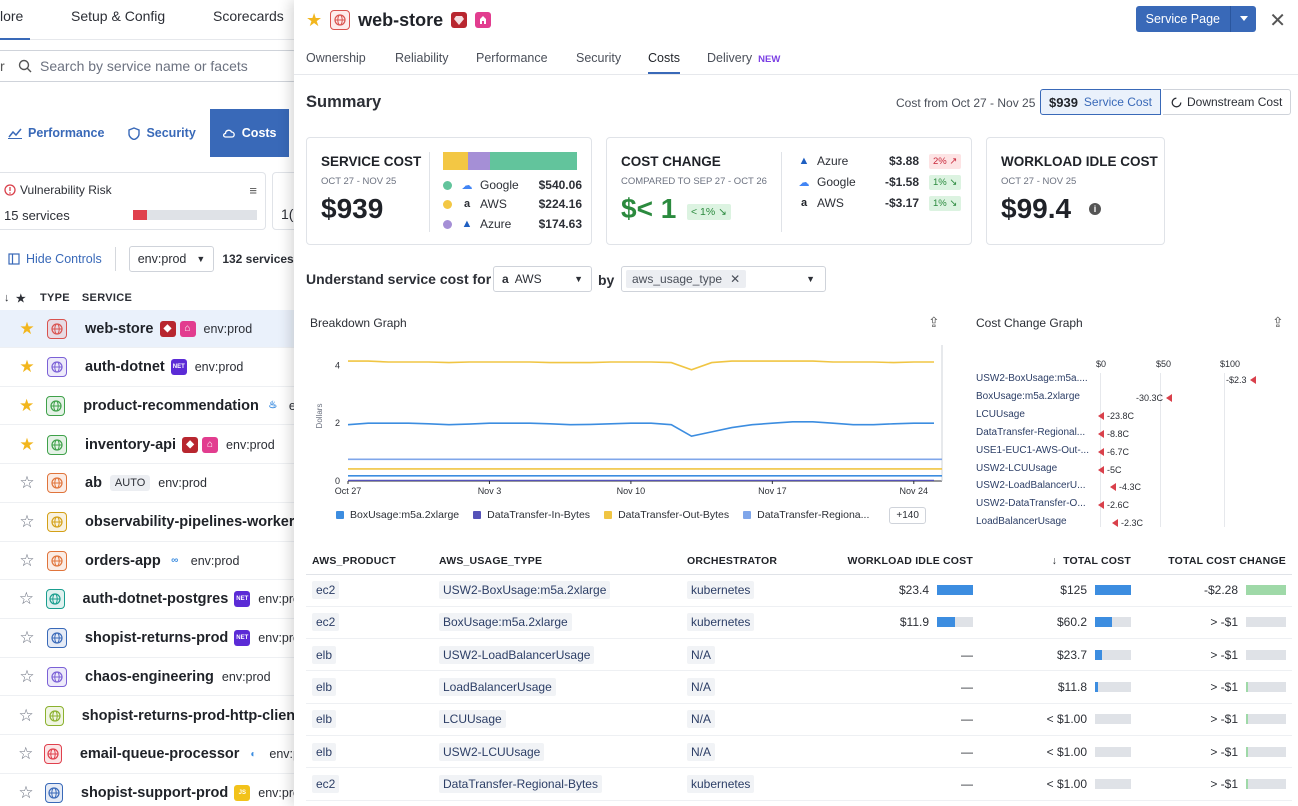 The image size is (1298, 806). What do you see at coordinates (150, 755) in the screenshot?
I see `service-row: ☆ email-queue-processor ◐ env:p` at bounding box center [150, 755].